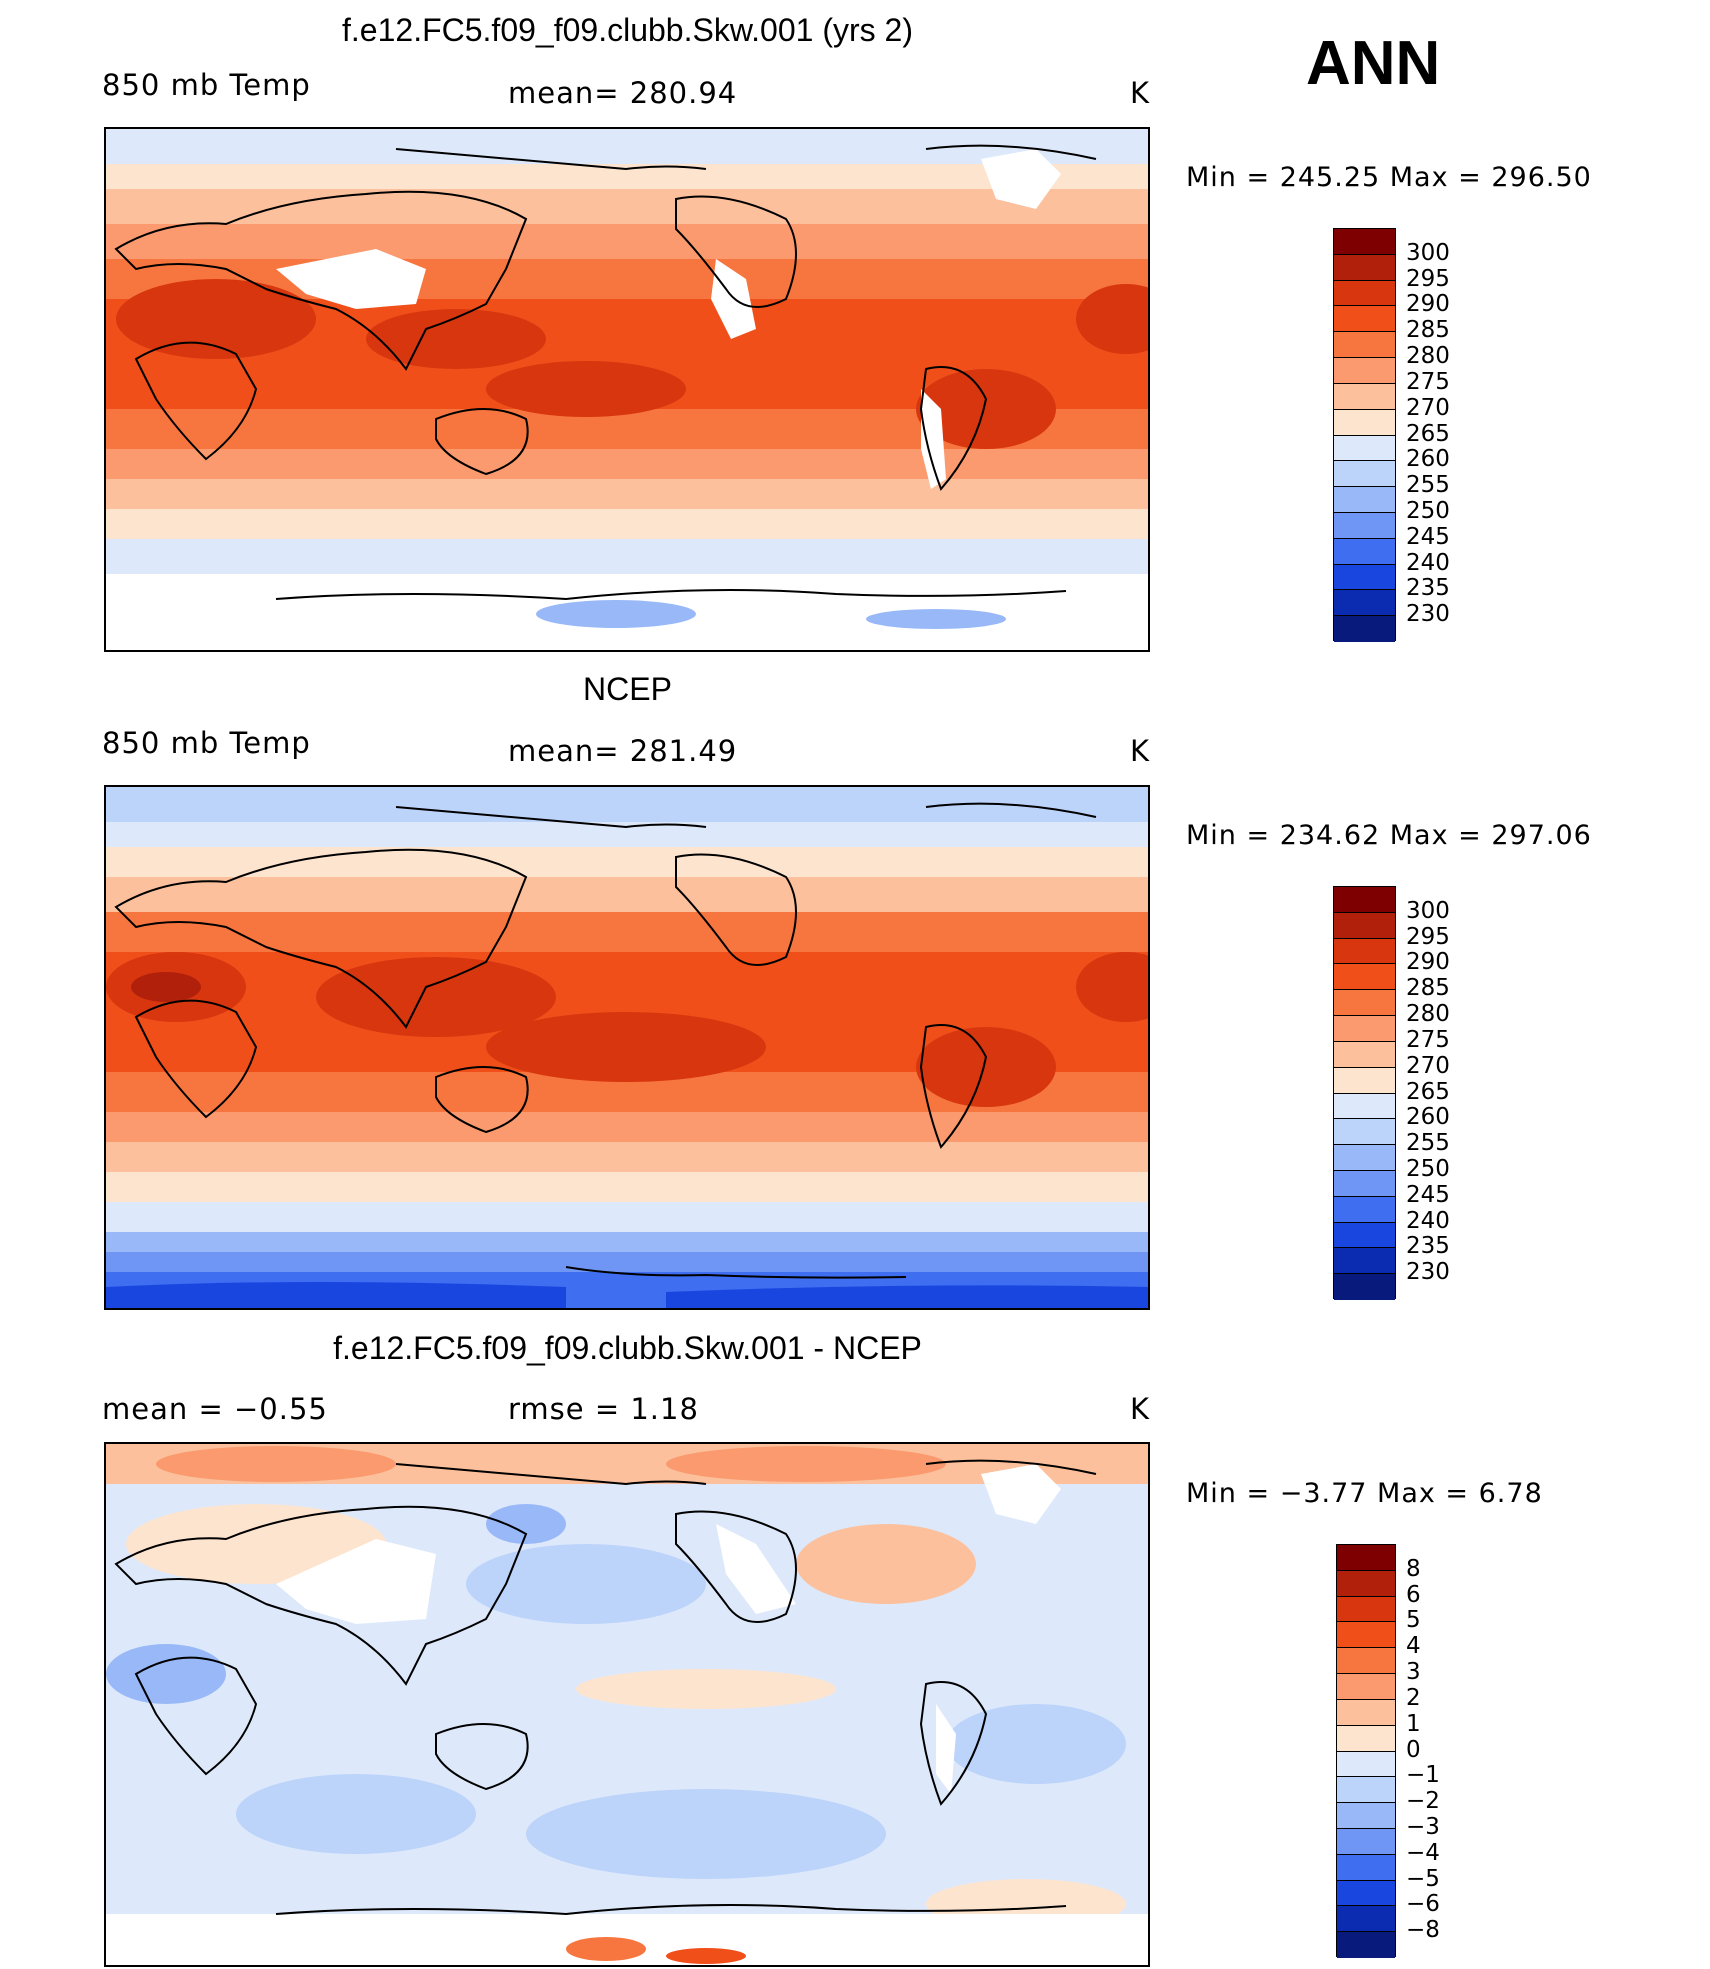 The width and height of the screenshot is (1710, 1969). Describe the element at coordinates (215, 1409) in the screenshot. I see `panel3-mean-label: mean = −0.55` at that location.